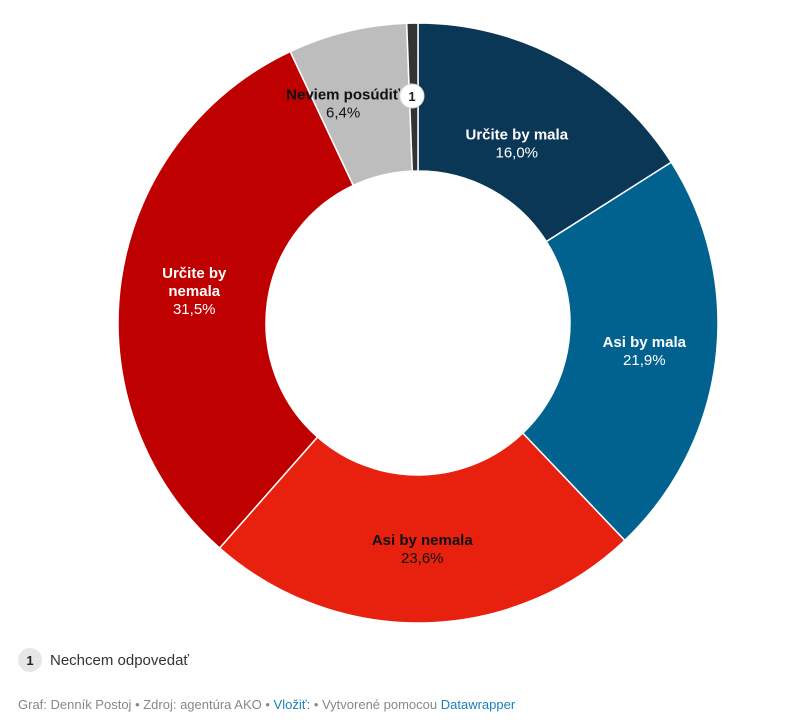 Image resolution: width=789 pixels, height=720 pixels. I want to click on slice-value: 16,0%, so click(516, 152).